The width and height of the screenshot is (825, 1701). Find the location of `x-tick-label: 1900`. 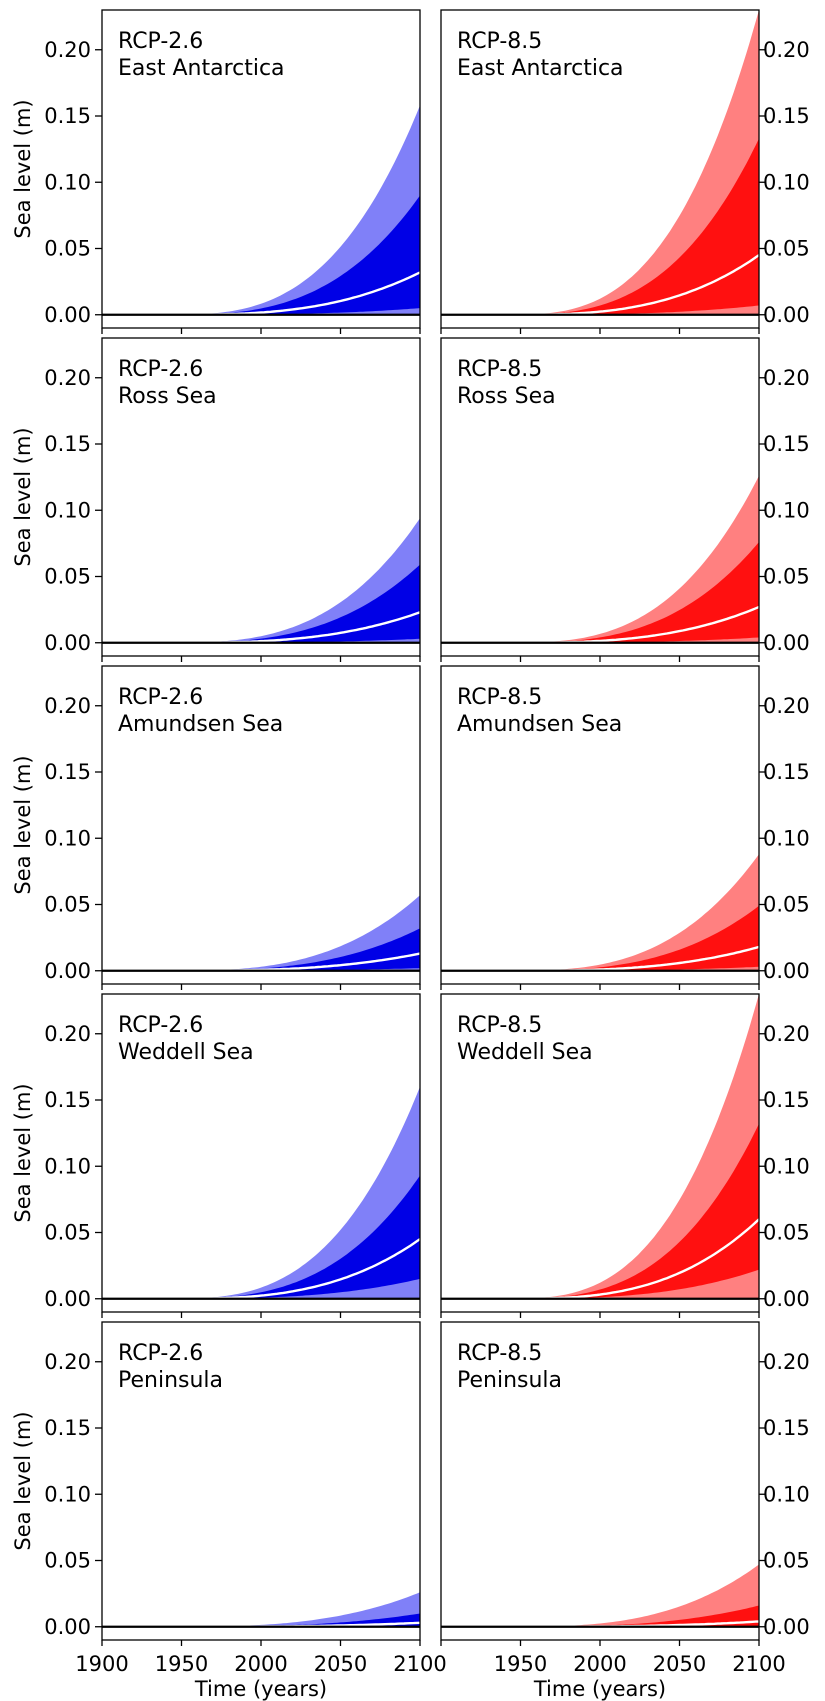

x-tick-label: 1900 is located at coordinates (101, 1664).